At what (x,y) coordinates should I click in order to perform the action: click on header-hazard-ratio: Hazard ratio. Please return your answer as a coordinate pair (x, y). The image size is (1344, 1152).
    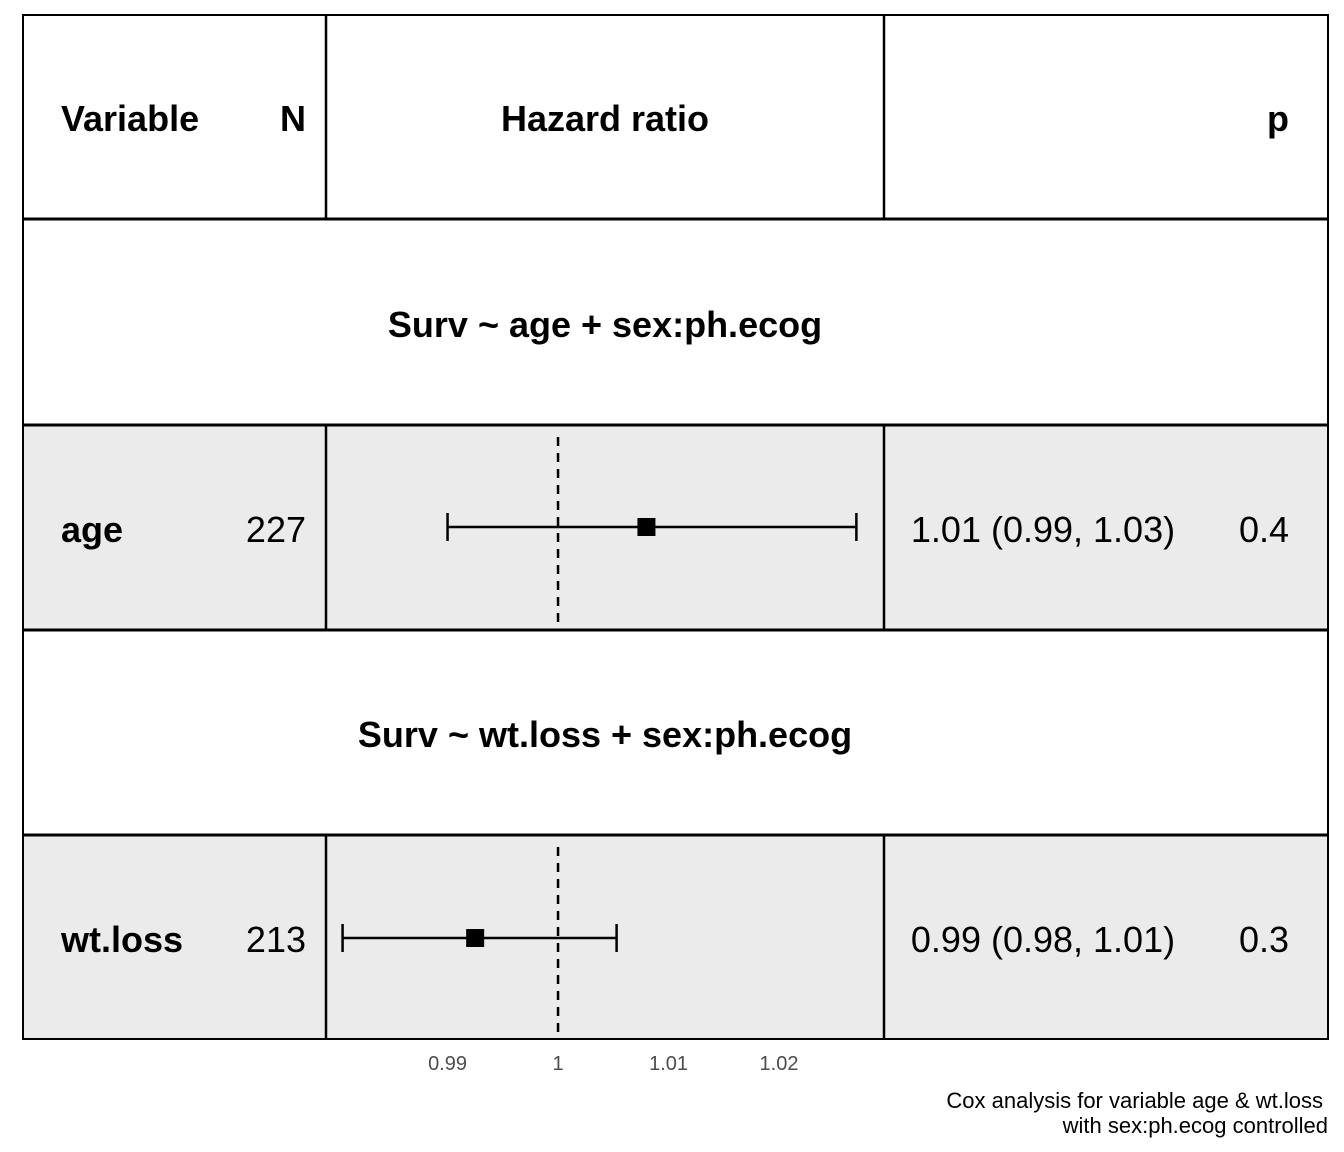
    Looking at the image, I should click on (605, 118).